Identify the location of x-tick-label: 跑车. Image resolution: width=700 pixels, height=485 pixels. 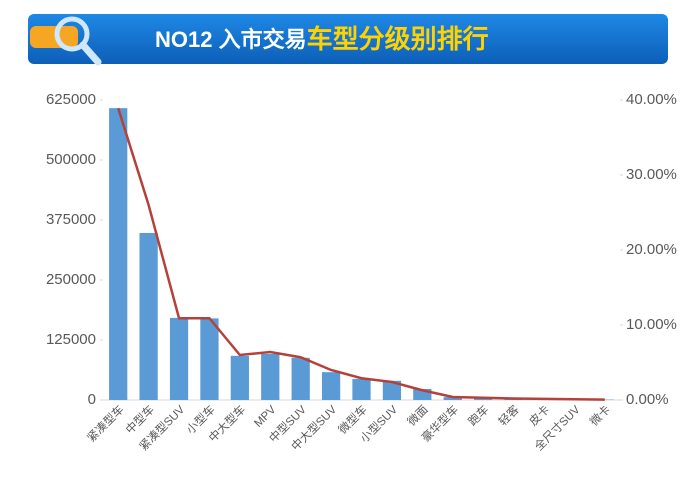
(478, 415).